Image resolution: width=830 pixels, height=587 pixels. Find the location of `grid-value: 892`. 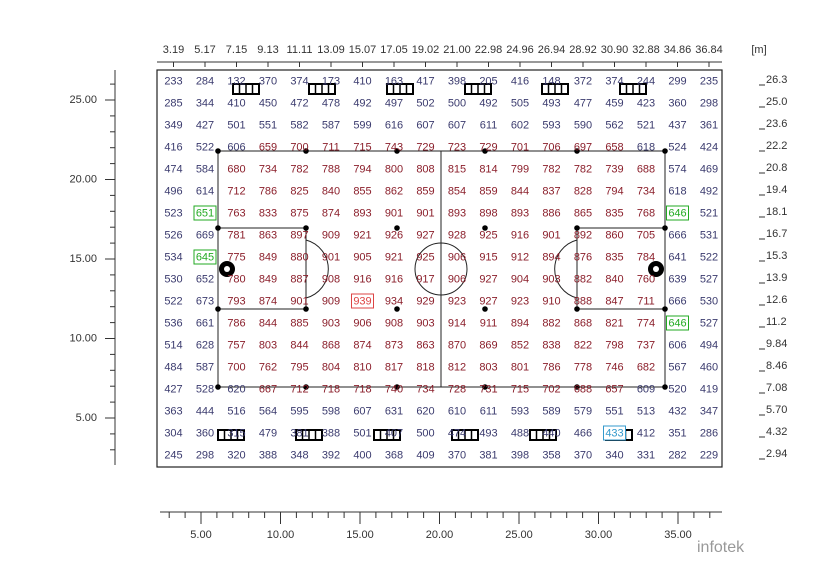

grid-value: 892 is located at coordinates (583, 235).